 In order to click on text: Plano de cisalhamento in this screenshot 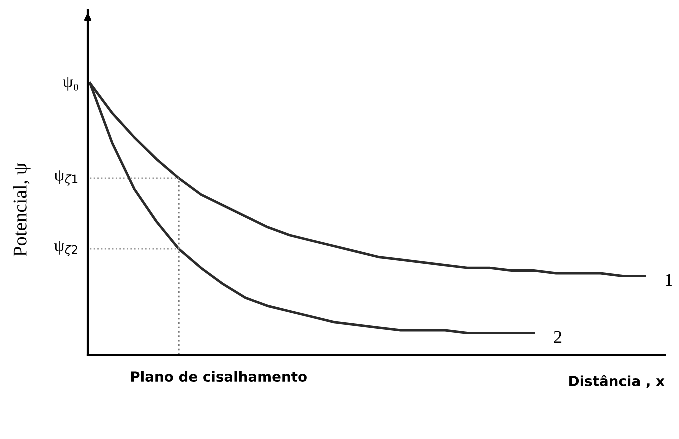, I will do `click(219, 376)`.